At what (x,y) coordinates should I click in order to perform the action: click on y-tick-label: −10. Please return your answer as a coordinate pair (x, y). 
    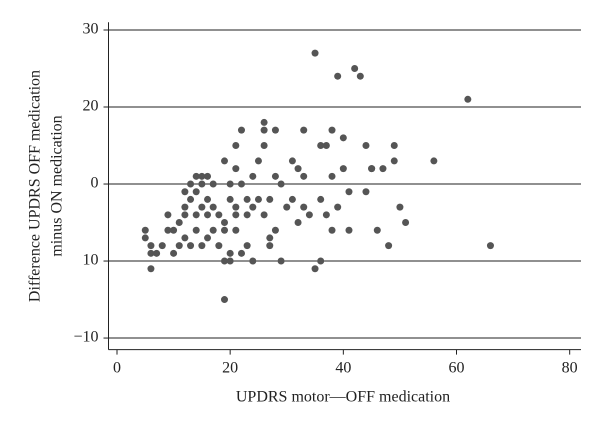
    Looking at the image, I should click on (85, 337).